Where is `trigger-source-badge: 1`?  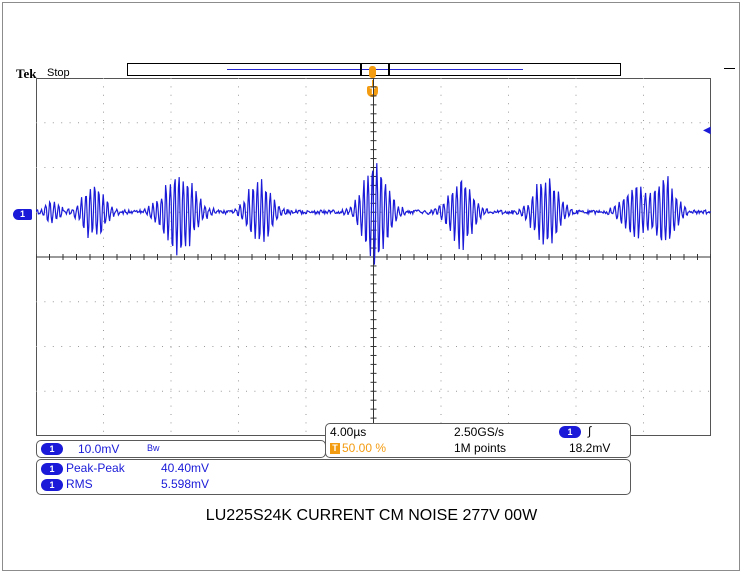 trigger-source-badge: 1 is located at coordinates (570, 432).